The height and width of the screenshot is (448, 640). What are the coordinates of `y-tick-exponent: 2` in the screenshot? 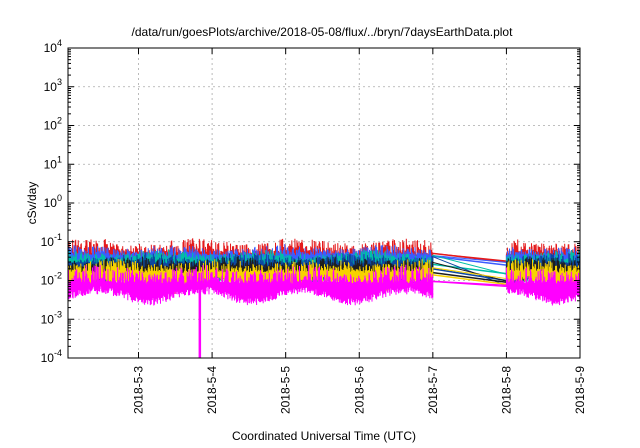 It's located at (59, 121).